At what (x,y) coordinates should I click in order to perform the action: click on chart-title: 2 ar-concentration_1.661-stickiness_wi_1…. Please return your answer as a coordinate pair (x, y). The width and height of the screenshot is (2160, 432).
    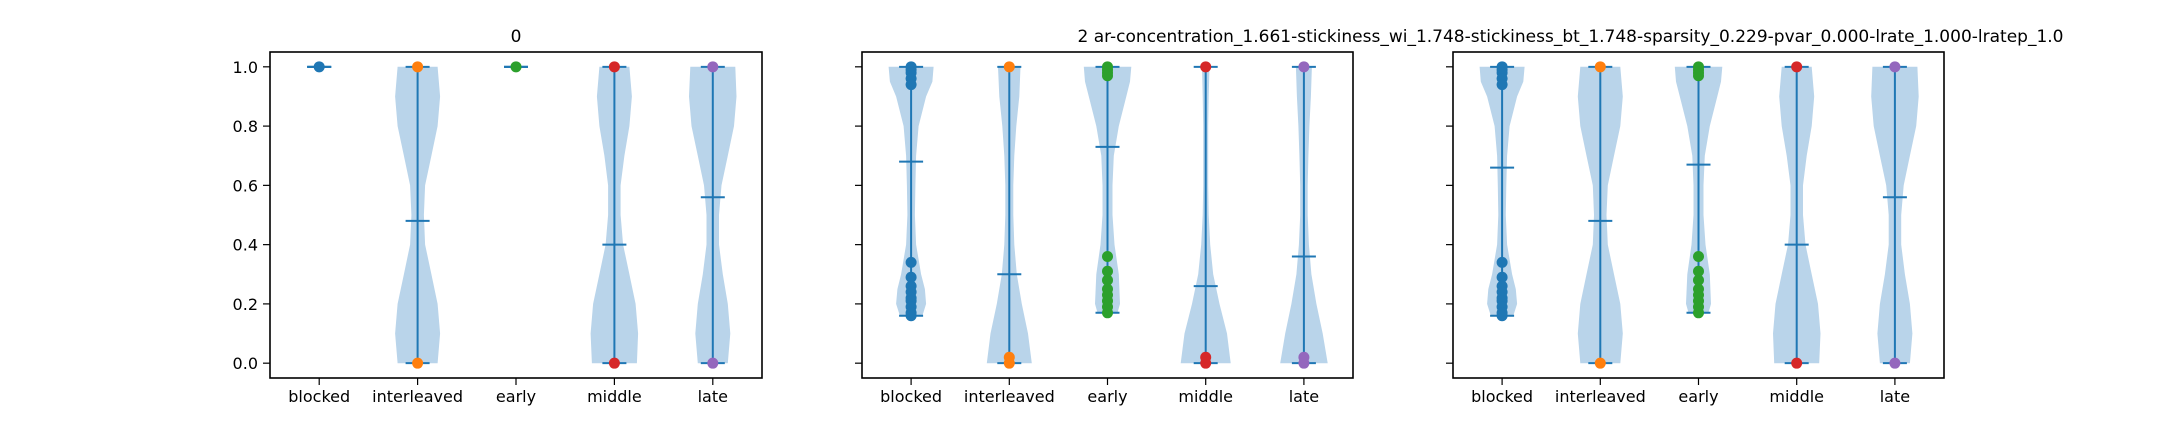
    Looking at the image, I should click on (1571, 37).